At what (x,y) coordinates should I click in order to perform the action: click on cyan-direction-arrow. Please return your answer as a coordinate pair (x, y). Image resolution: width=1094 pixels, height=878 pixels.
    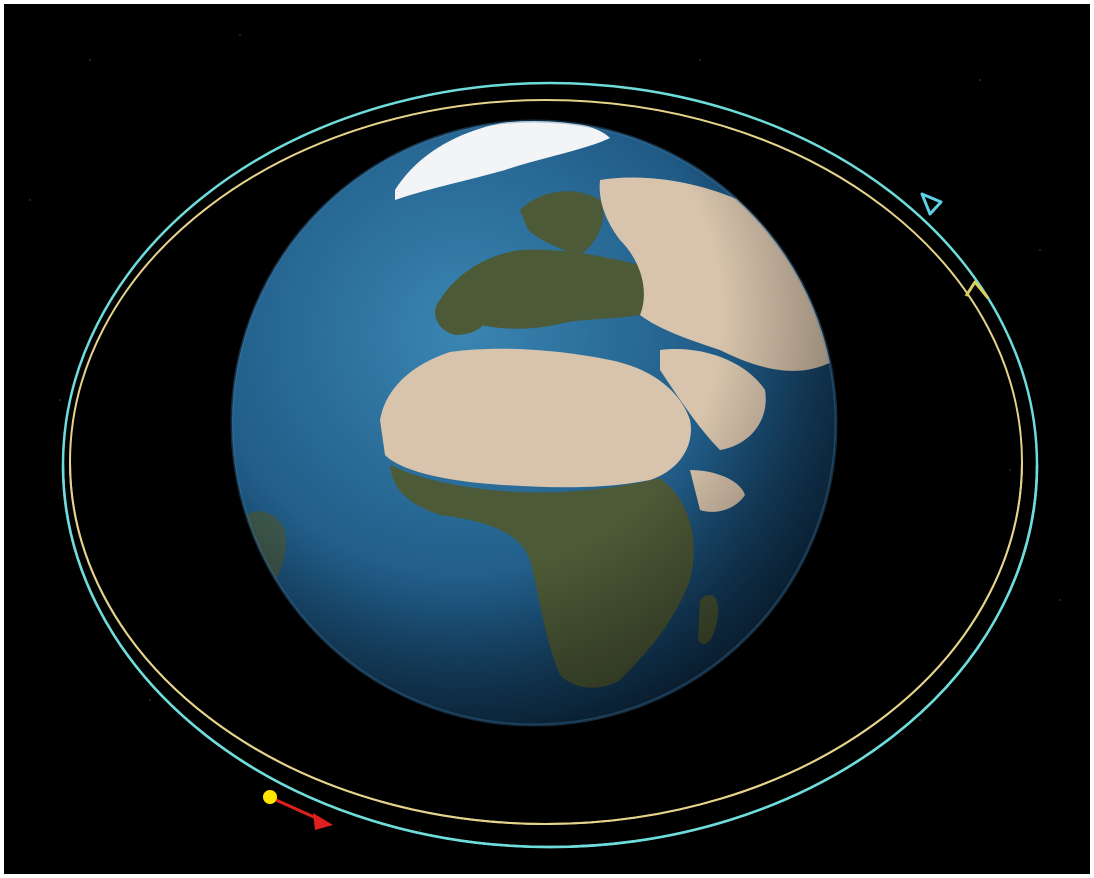
    Looking at the image, I should click on (931, 204).